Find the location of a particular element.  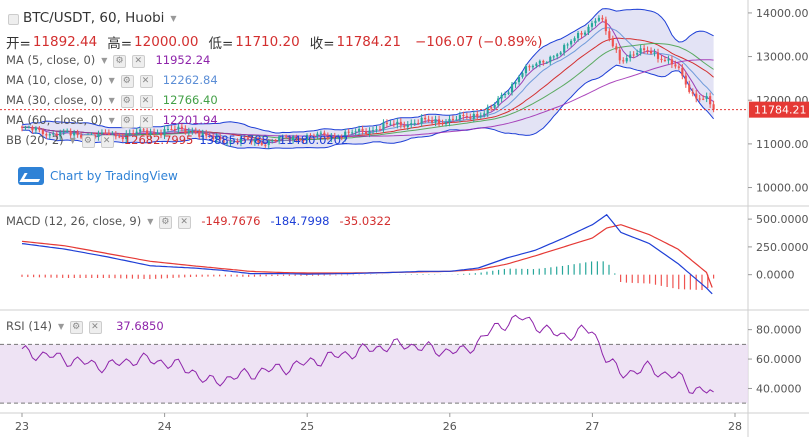

rsi-legend: RSI (14) ▼ 37.6850 is located at coordinates (85, 326).